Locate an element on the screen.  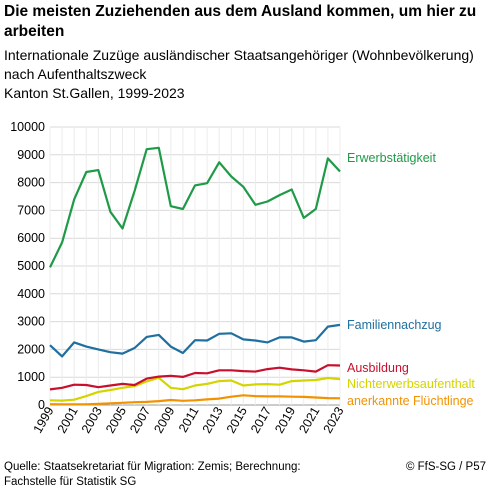
y-tick-label: 5000 is located at coordinates (31, 266).